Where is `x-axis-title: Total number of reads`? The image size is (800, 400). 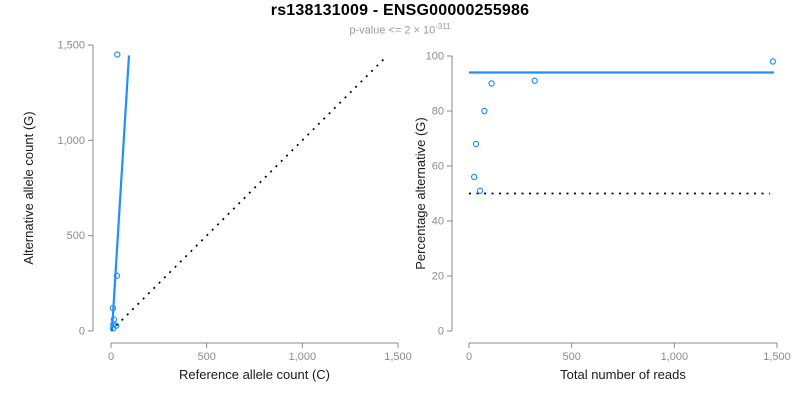 x-axis-title: Total number of reads is located at coordinates (623, 374).